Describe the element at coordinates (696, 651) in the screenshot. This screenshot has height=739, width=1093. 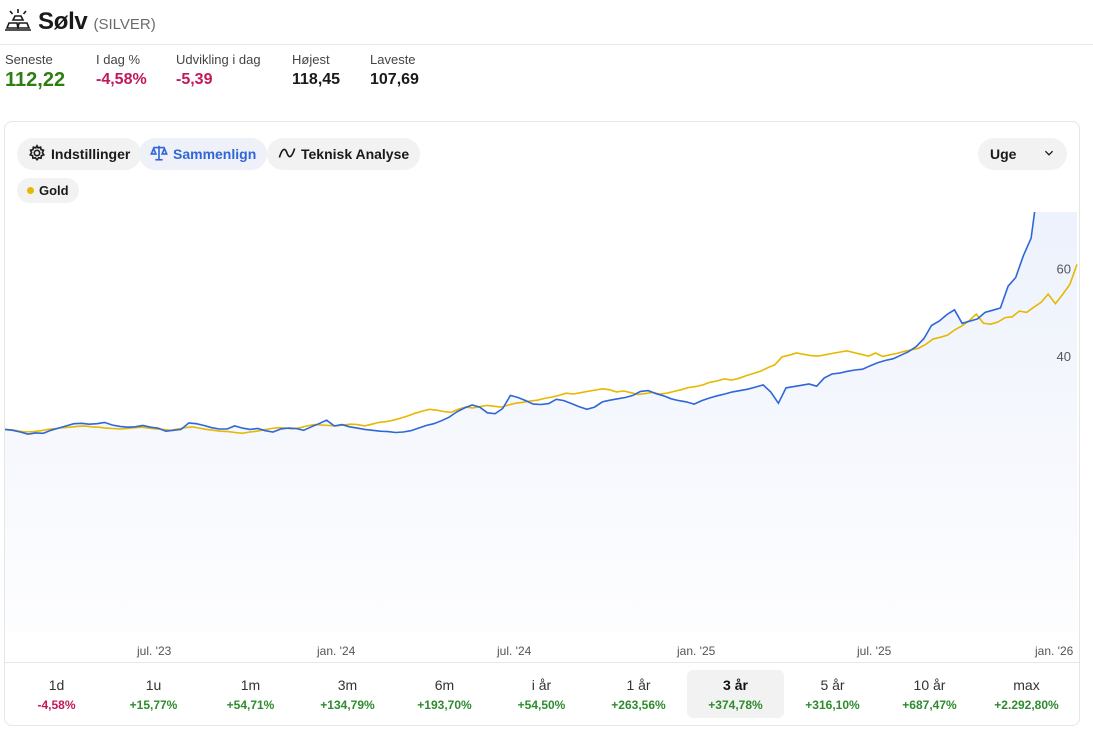
I see `x-tick-label: jan. '25` at that location.